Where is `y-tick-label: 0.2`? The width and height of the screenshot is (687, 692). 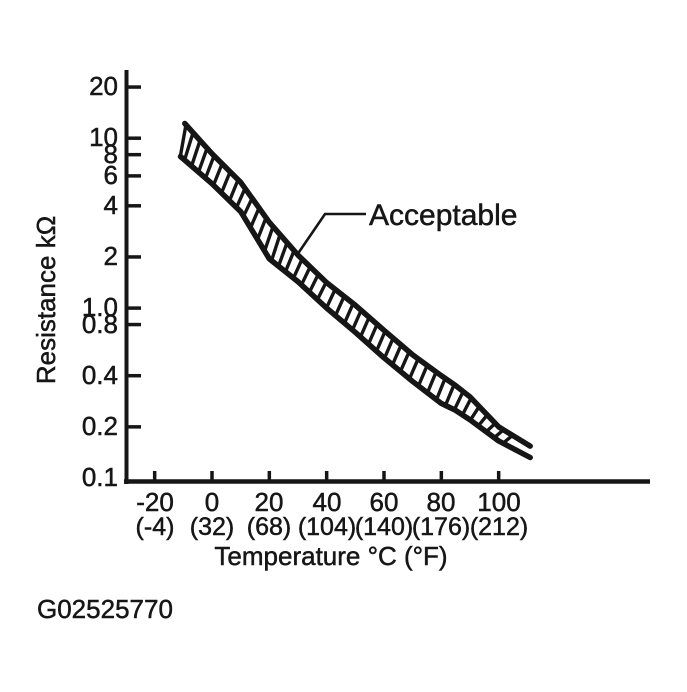 y-tick-label: 0.2 is located at coordinates (100, 426).